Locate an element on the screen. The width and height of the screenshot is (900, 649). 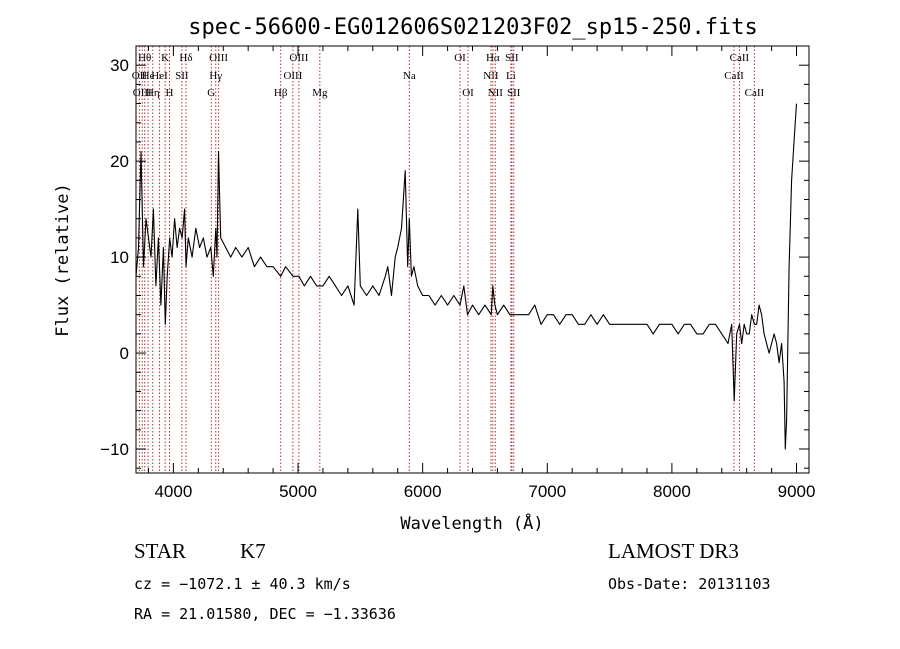
x-axis-label: Wavelength (Å) is located at coordinates (471, 523).